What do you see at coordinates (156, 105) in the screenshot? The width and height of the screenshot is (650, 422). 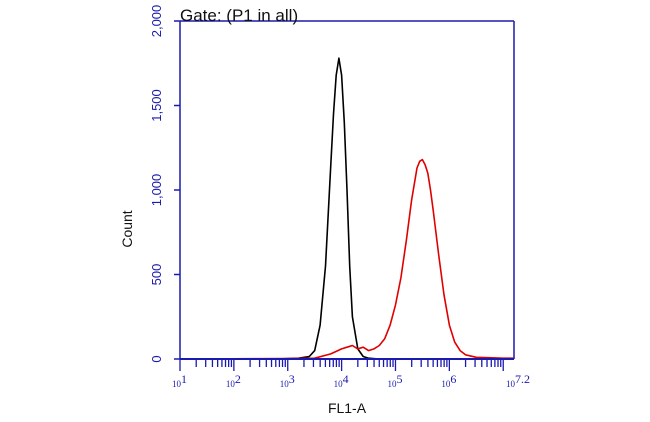 I see `y-tick-label: 1,500` at bounding box center [156, 105].